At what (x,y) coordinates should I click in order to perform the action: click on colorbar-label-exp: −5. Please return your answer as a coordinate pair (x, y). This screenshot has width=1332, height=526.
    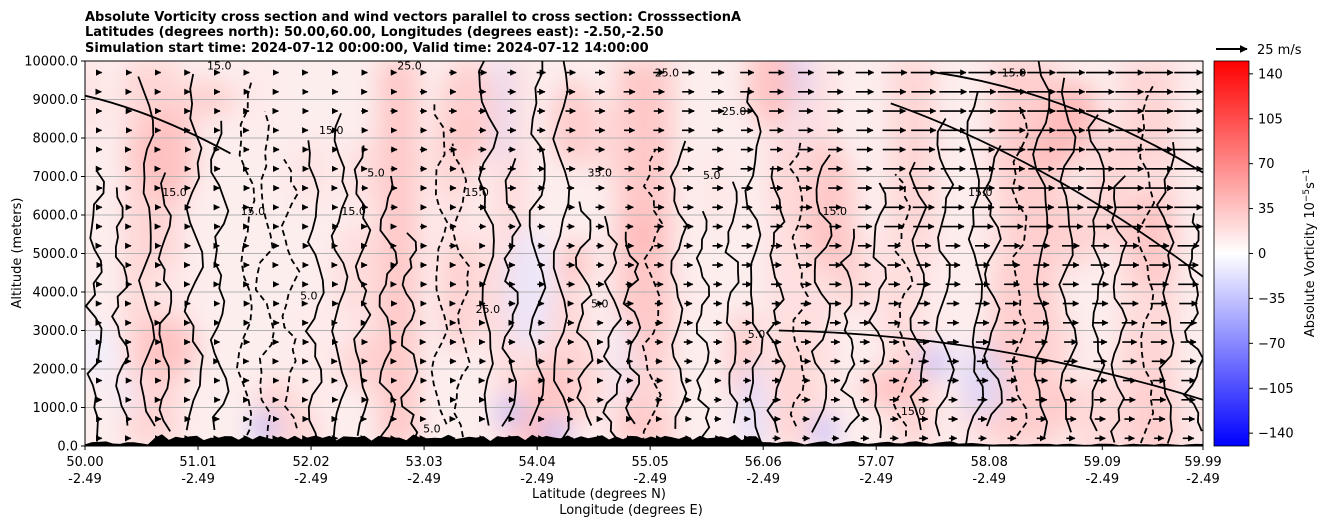
    Looking at the image, I should click on (1307, 195).